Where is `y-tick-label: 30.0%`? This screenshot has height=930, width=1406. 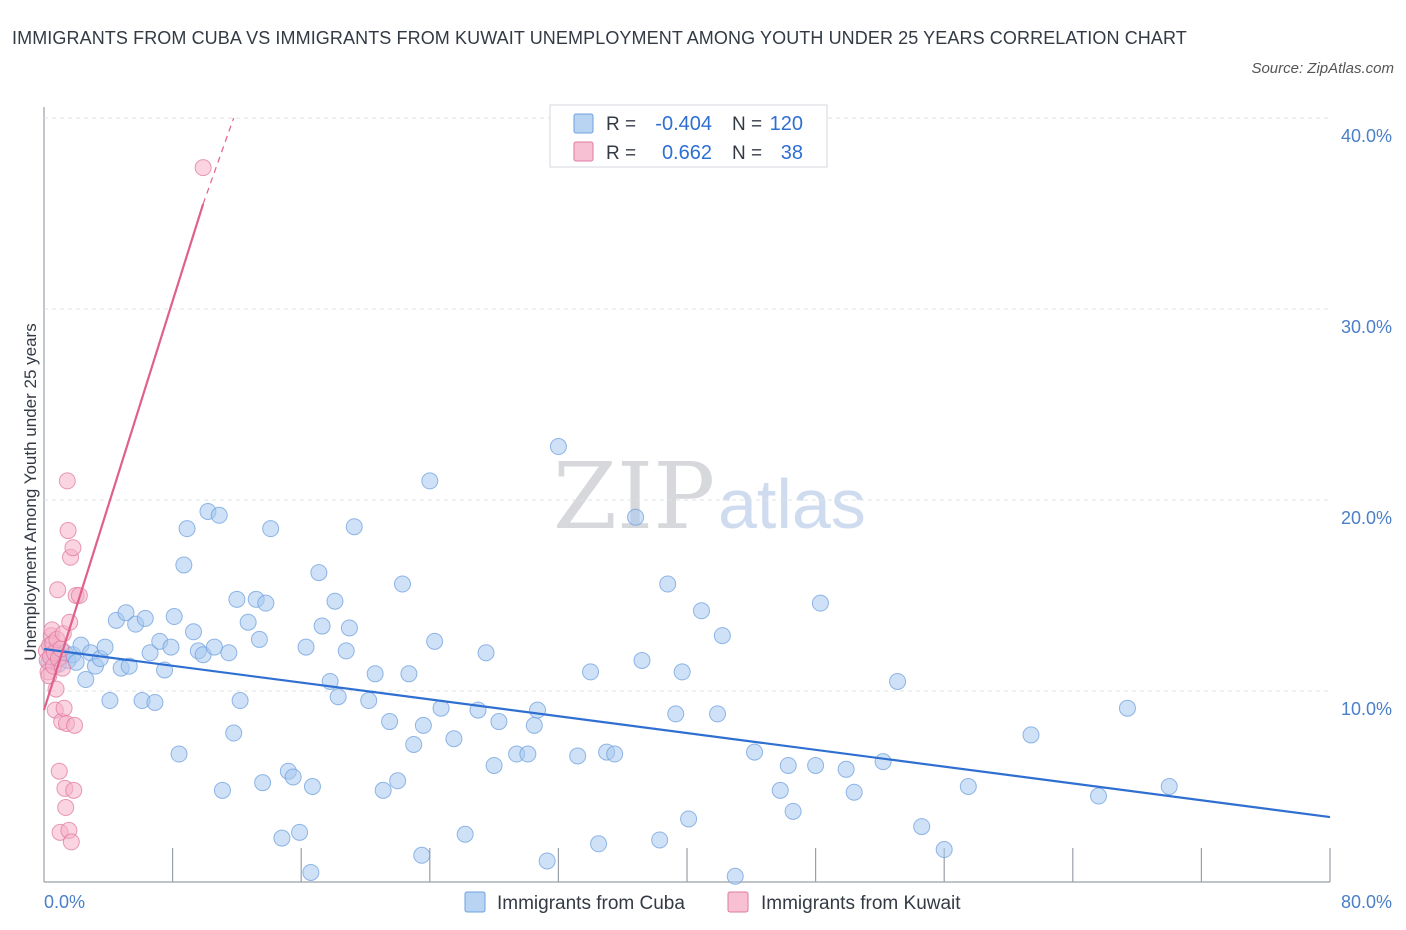 y-tick-label: 30.0% is located at coordinates (1366, 327).